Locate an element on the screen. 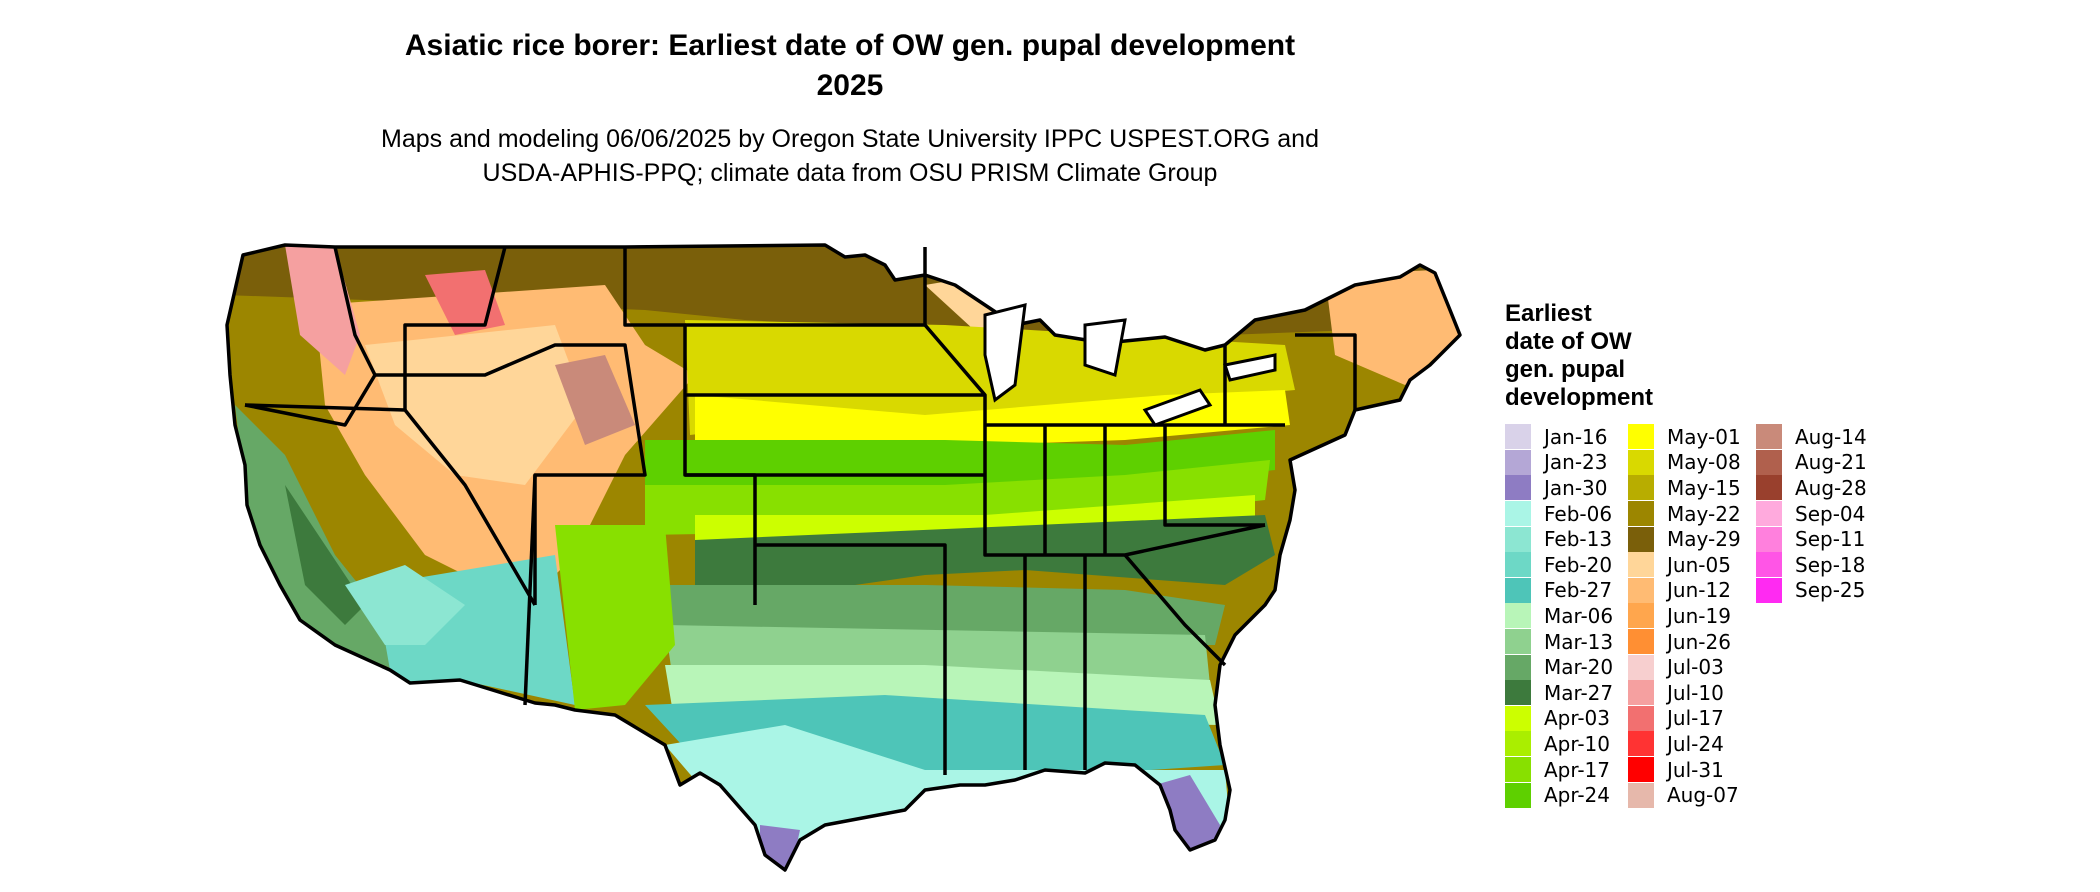  border-mo-tn is located at coordinates (1094, 440).